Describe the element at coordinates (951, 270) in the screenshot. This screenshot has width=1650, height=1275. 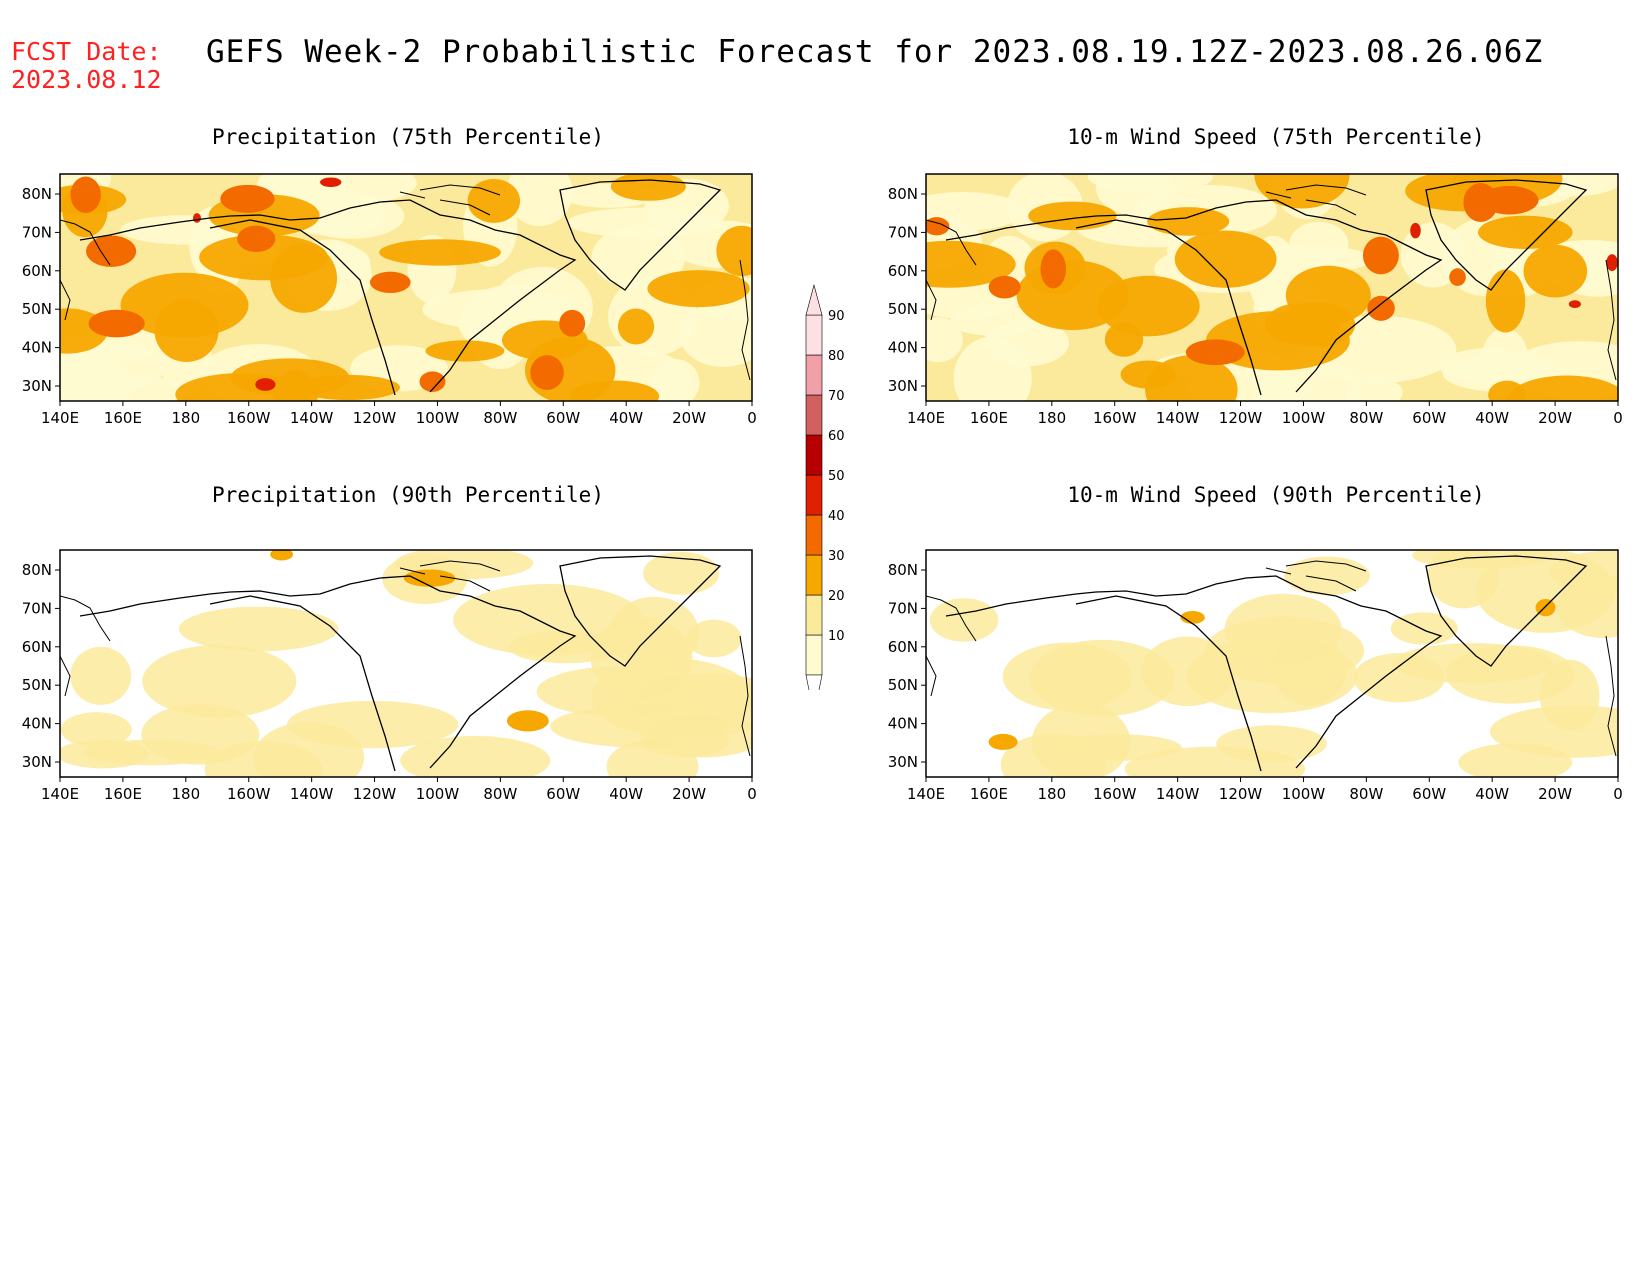
I see `coastline-asia` at that location.